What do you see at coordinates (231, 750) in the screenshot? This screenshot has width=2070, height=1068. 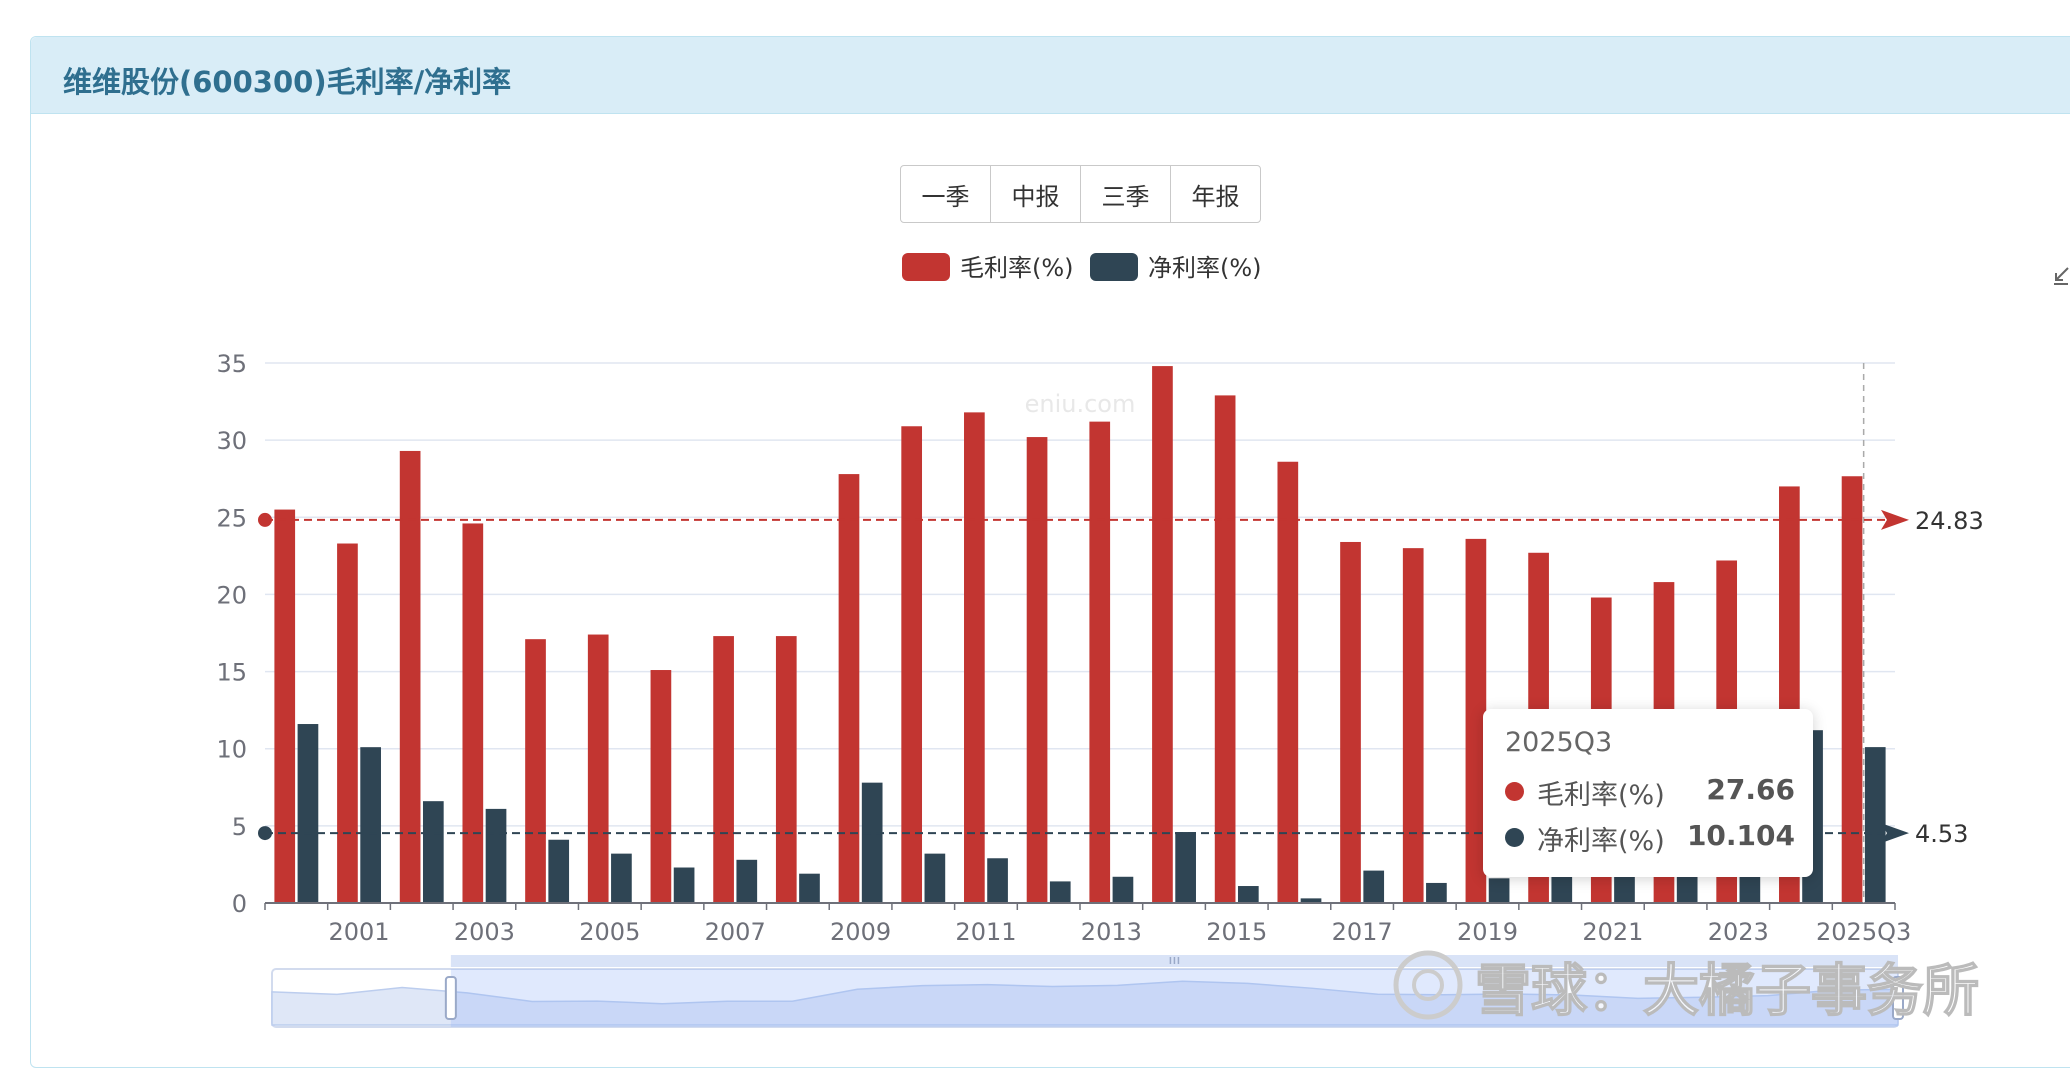 I see `y-tick-label: 10` at bounding box center [231, 750].